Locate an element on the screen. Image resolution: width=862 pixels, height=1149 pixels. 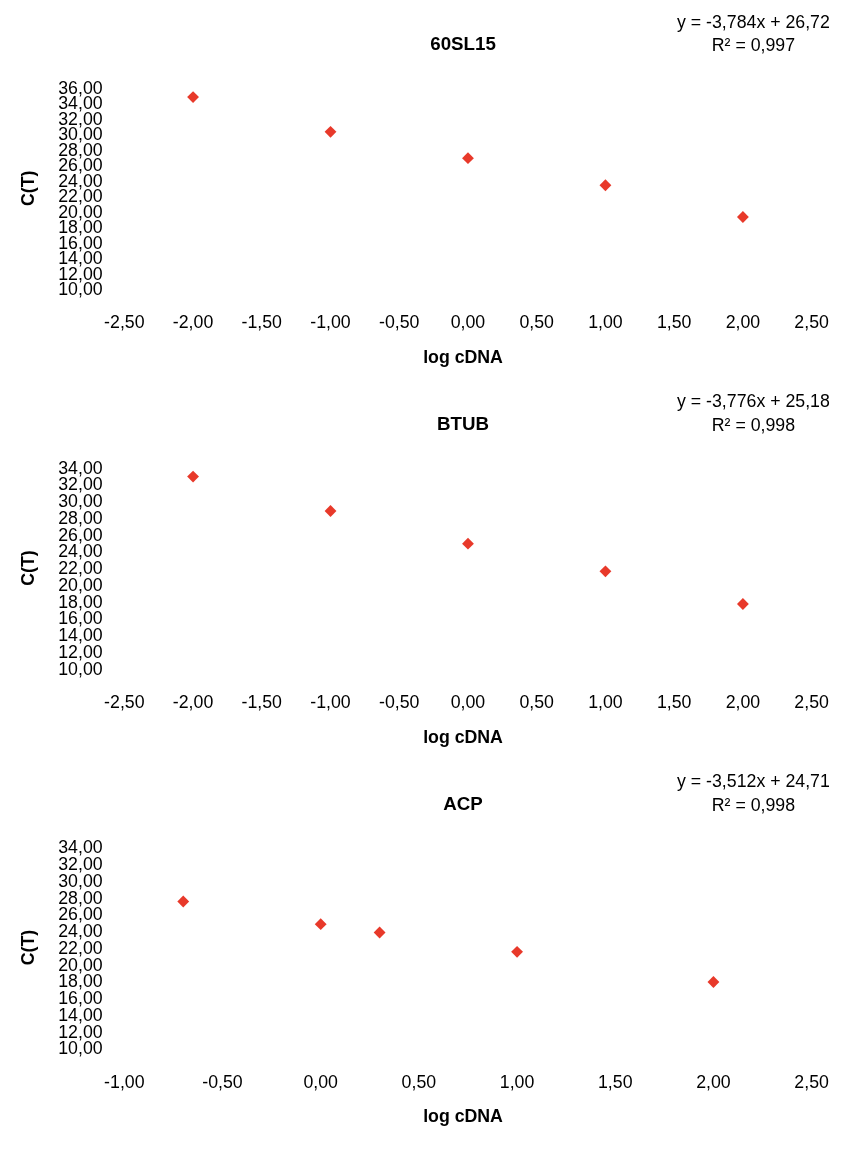
chart-title: 60SL15 is located at coordinates (463, 44).